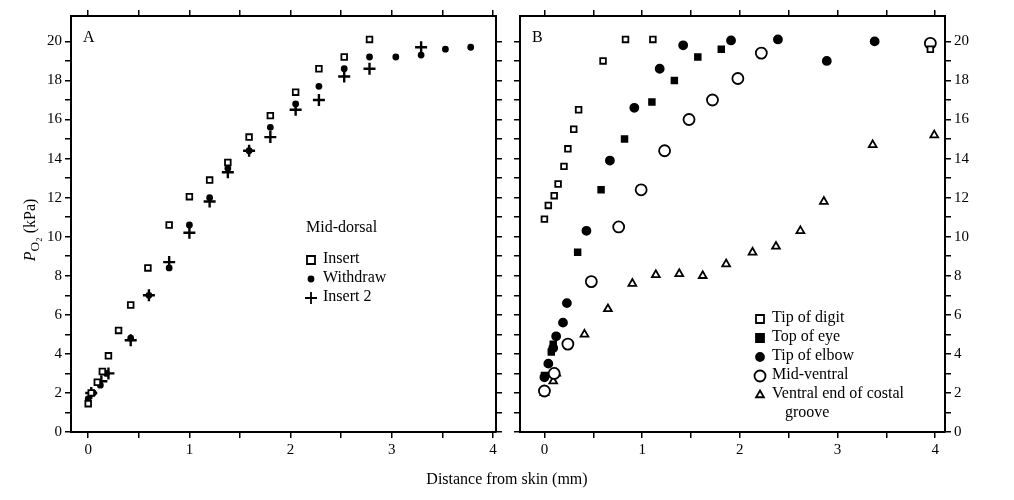 Image resolution: width=1014 pixels, height=500 pixels. Describe the element at coordinates (958, 274) in the screenshot. I see `y2-tick-label: 8` at that location.